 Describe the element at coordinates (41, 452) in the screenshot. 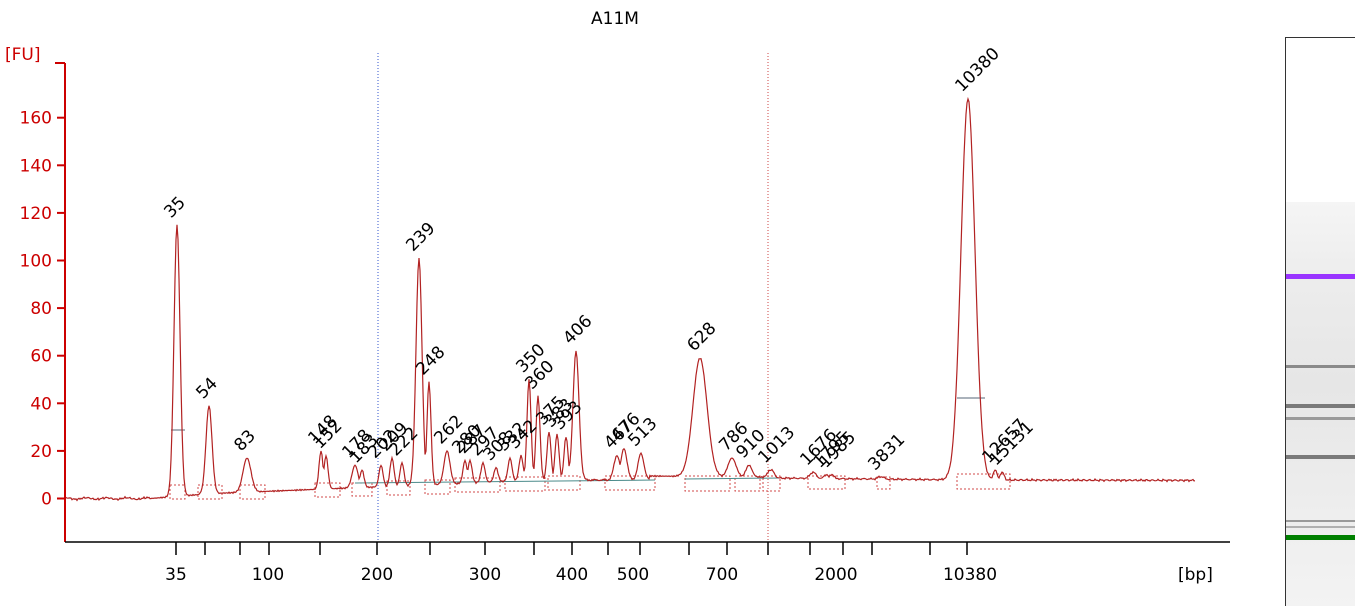

I see `y-tick-label: 20` at that location.